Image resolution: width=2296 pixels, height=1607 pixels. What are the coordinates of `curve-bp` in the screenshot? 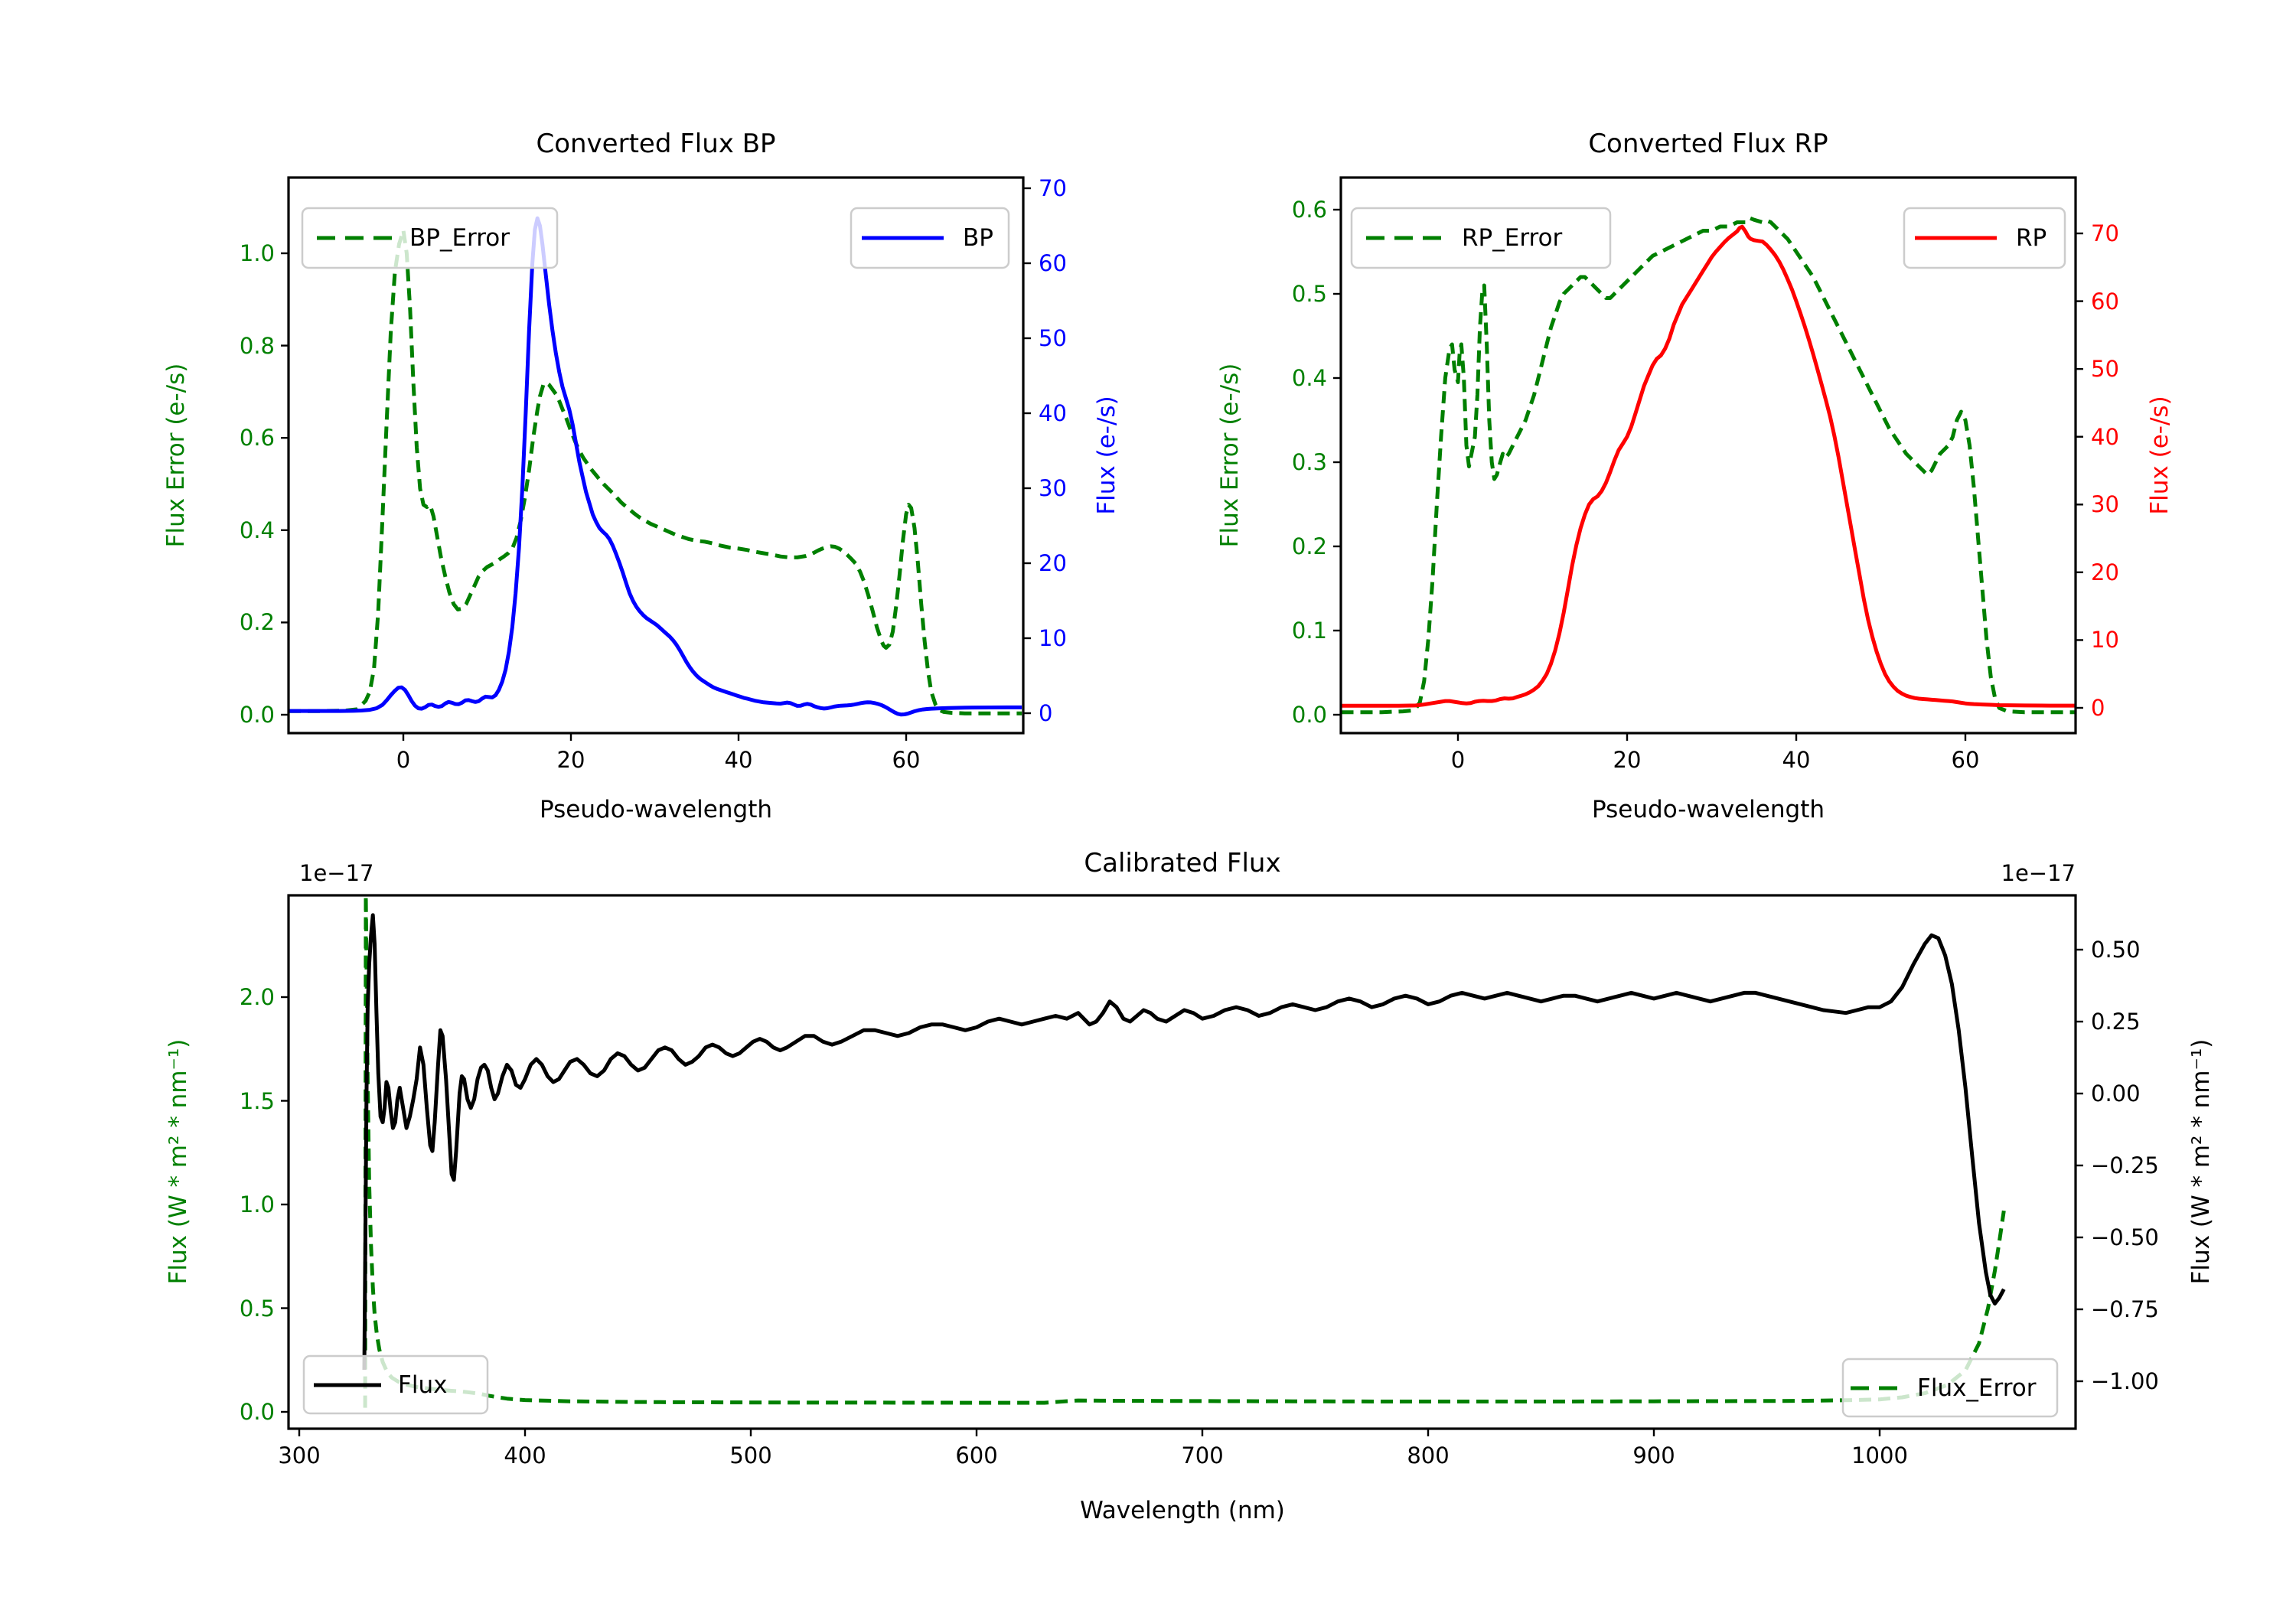 It's located at (655, 466).